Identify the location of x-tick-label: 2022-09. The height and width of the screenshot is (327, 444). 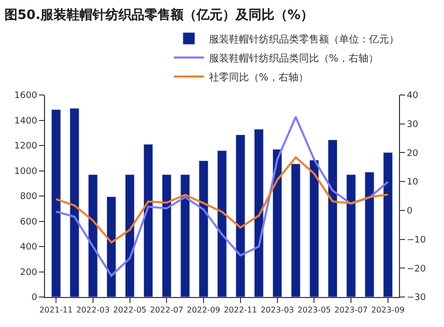
(203, 310).